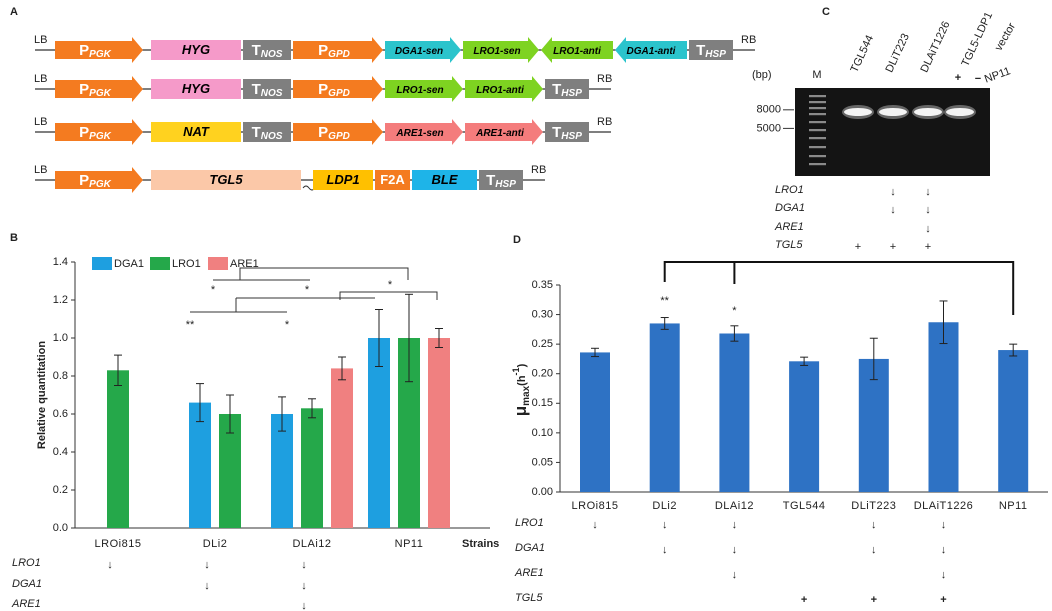 The image size is (1052, 611). Describe the element at coordinates (769, 128) in the screenshot. I see `marker-size: 5000` at that location.